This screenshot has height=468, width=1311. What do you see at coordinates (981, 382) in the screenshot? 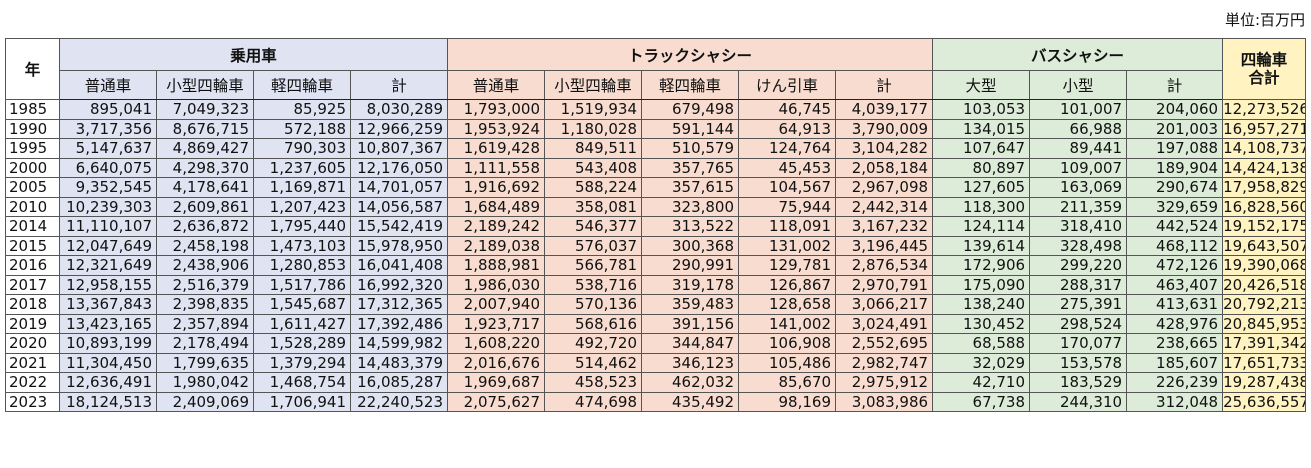
I see `bus-large-cell: 42,710` at bounding box center [981, 382].